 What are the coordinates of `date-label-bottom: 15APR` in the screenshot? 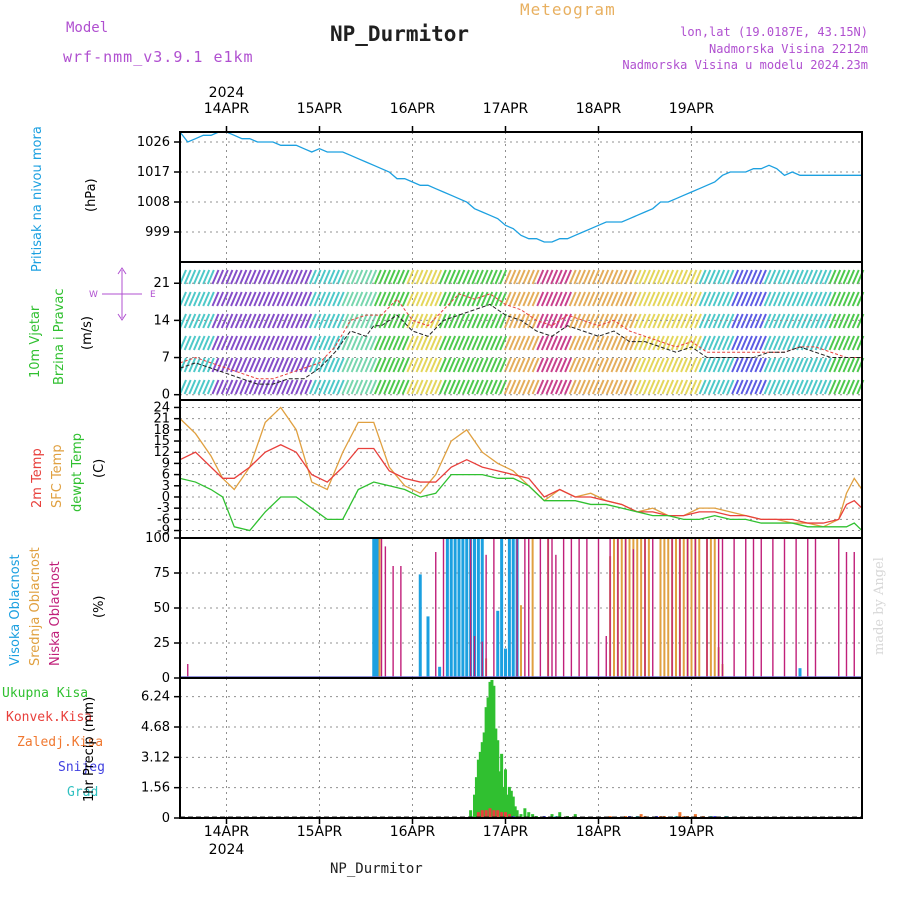 It's located at (320, 832).